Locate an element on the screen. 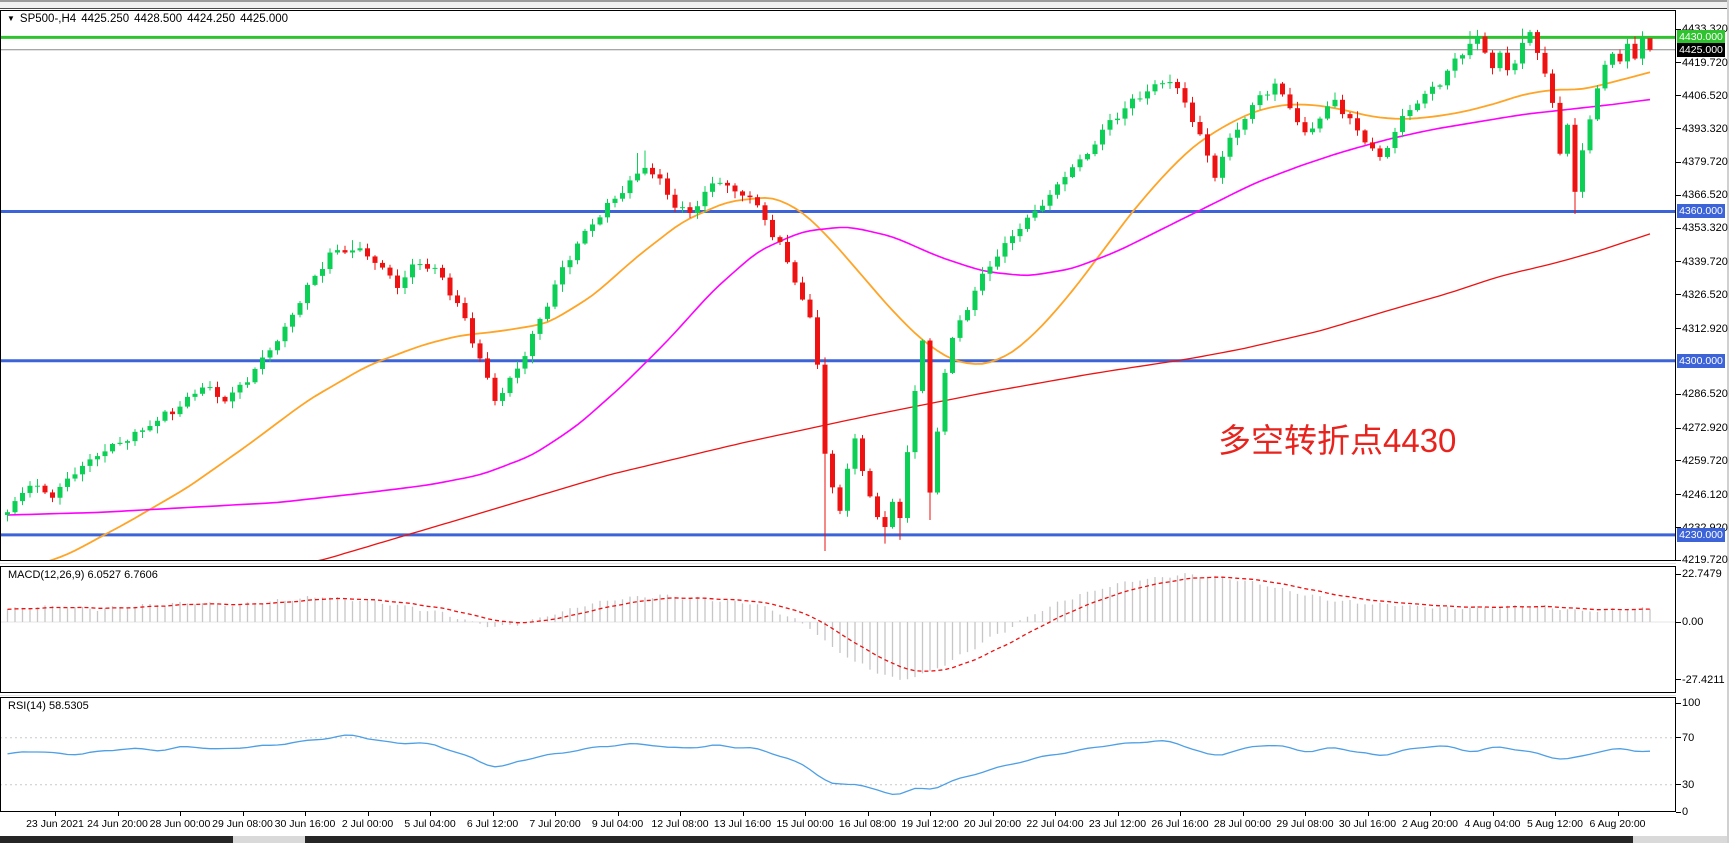  price-level-badge: 4230.000 is located at coordinates (1701, 534).